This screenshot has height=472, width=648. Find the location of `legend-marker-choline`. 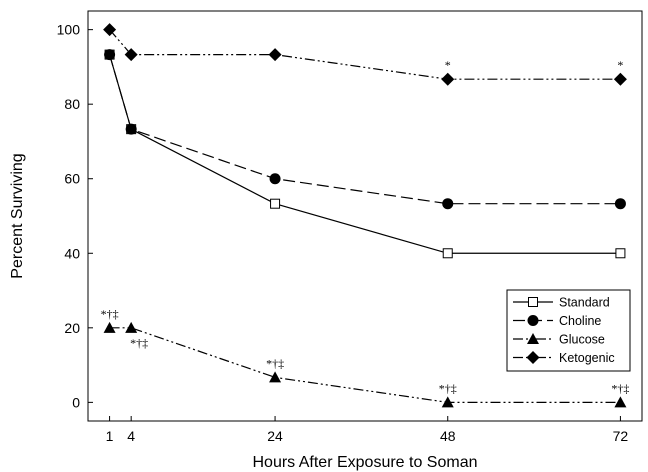

legend-marker-choline is located at coordinates (533, 320).